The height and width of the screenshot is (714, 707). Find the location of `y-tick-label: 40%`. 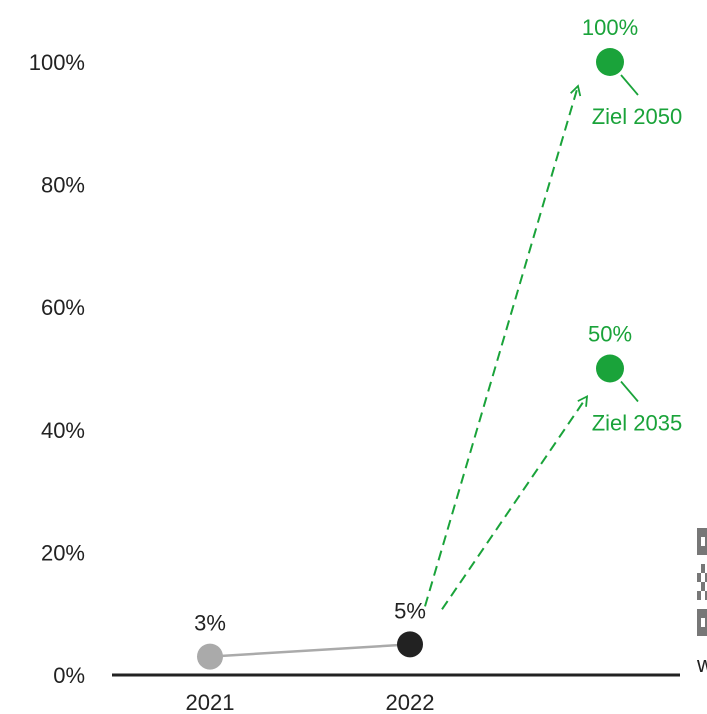

y-tick-label: 40% is located at coordinates (63, 430).